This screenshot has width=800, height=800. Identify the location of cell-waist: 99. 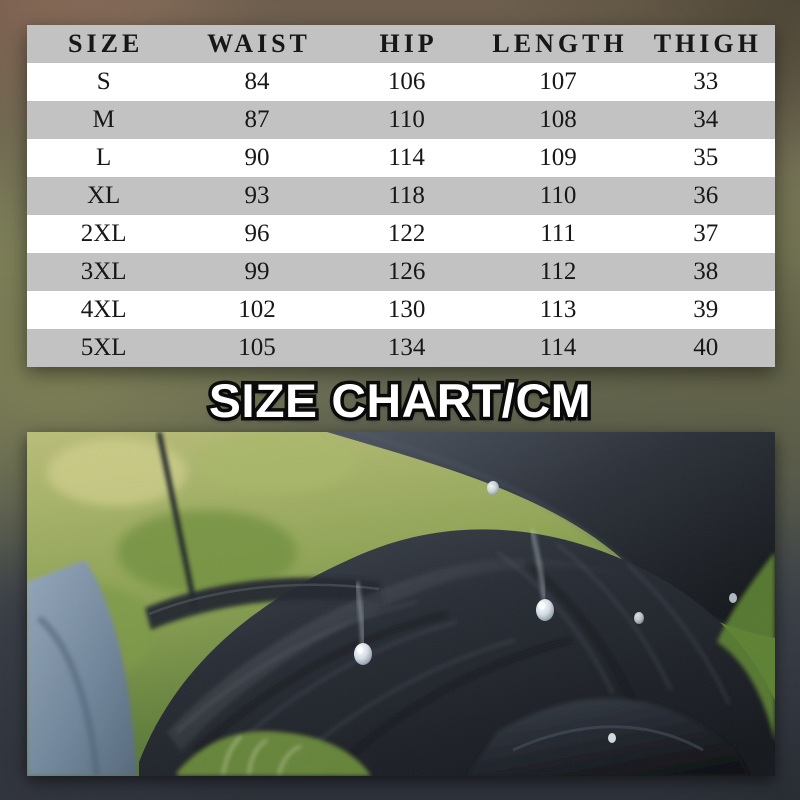
(257, 272).